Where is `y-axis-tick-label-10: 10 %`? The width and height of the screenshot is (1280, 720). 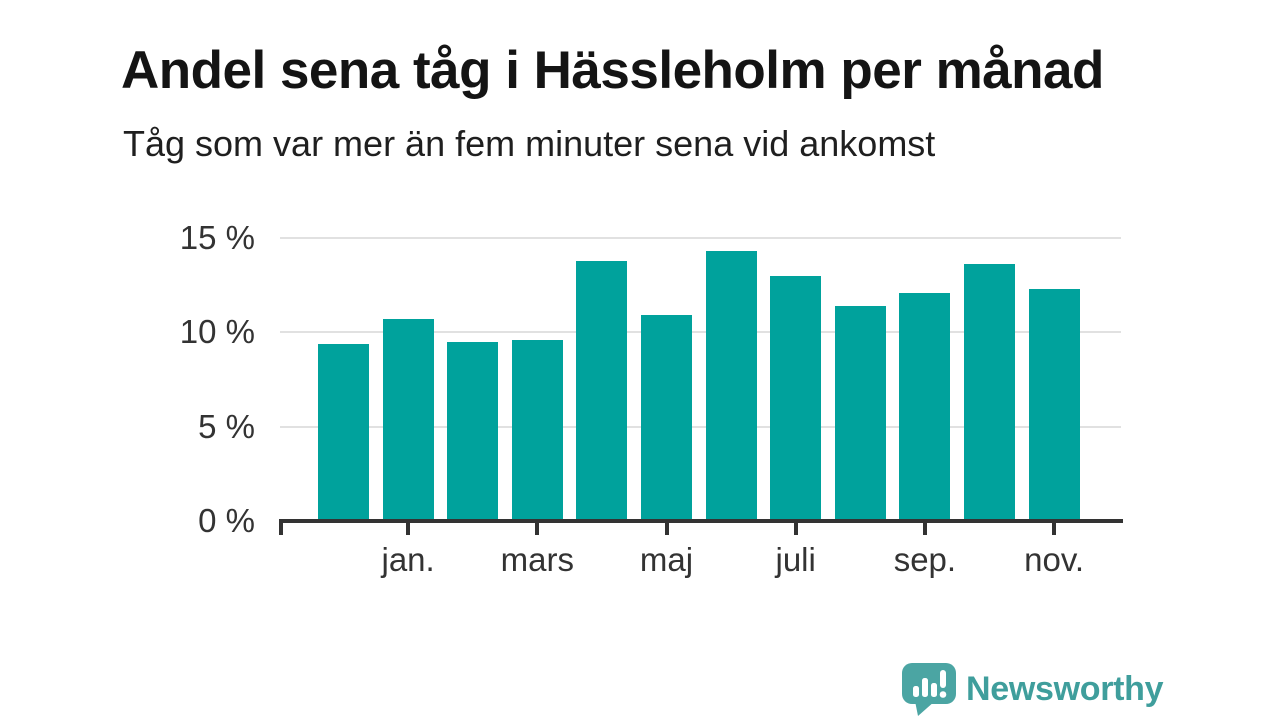 y-axis-tick-label-10: 10 % is located at coordinates (217, 332).